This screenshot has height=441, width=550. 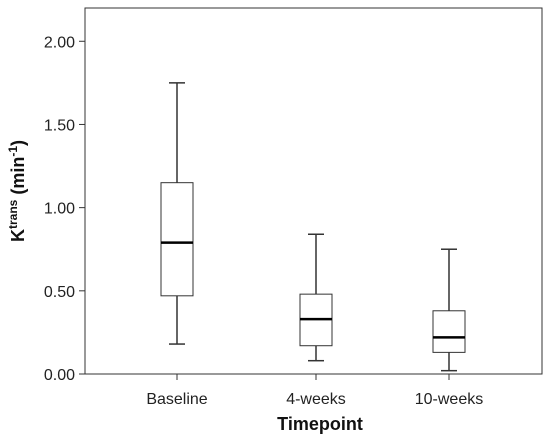 I want to click on y-axis: 0.00 0.50 1.00 1.50 2.00, so click(x=64, y=209).